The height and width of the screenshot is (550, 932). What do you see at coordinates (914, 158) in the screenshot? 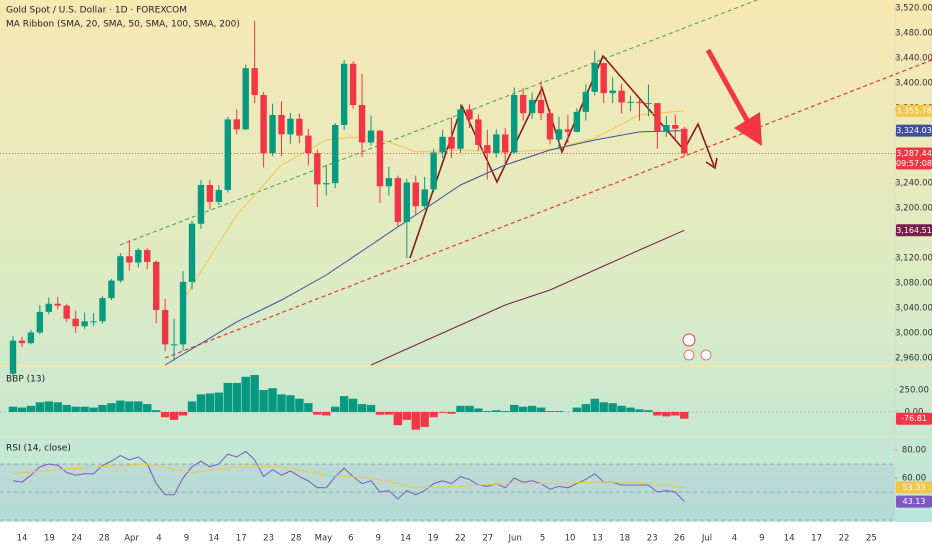
I see `last-price-label-bg` at bounding box center [914, 158].